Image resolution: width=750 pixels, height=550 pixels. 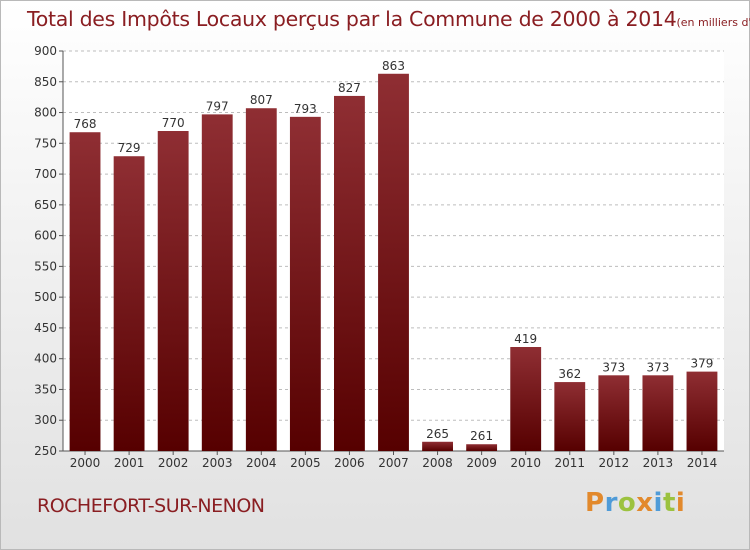 I want to click on chart-unit: (en milliers d'€), so click(x=713, y=22).